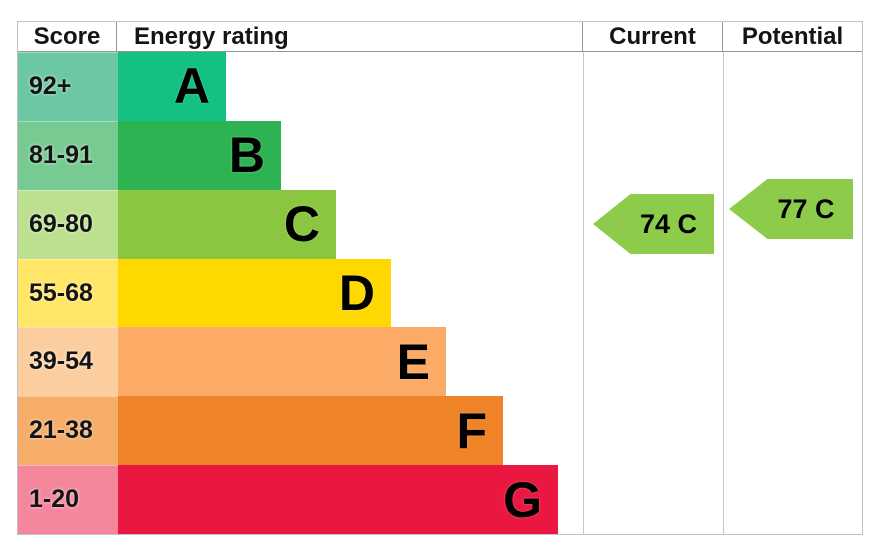  What do you see at coordinates (68, 431) in the screenshot?
I see `score-range-f: 21-38` at bounding box center [68, 431].